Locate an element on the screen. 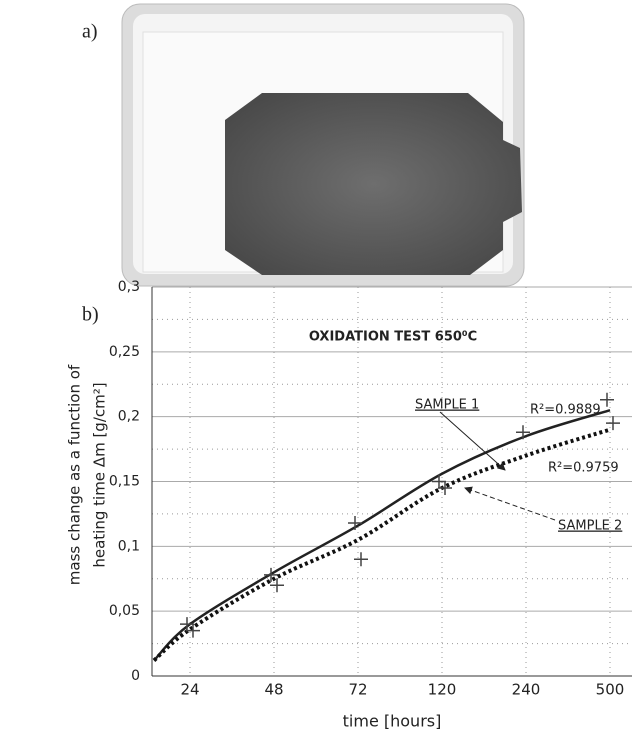  x-tick-label: 240 is located at coordinates (526, 690).